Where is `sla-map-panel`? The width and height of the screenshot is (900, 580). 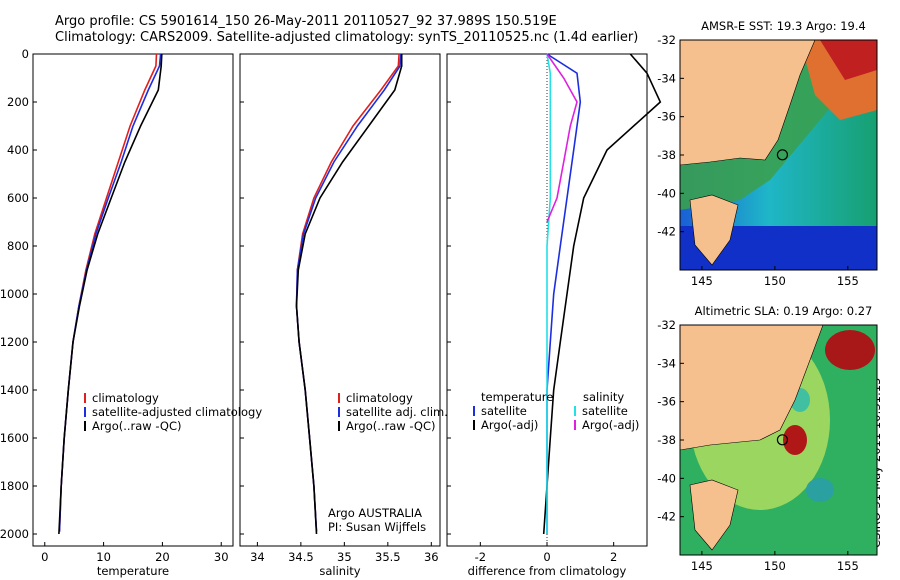 sla-map-panel is located at coordinates (778, 440).